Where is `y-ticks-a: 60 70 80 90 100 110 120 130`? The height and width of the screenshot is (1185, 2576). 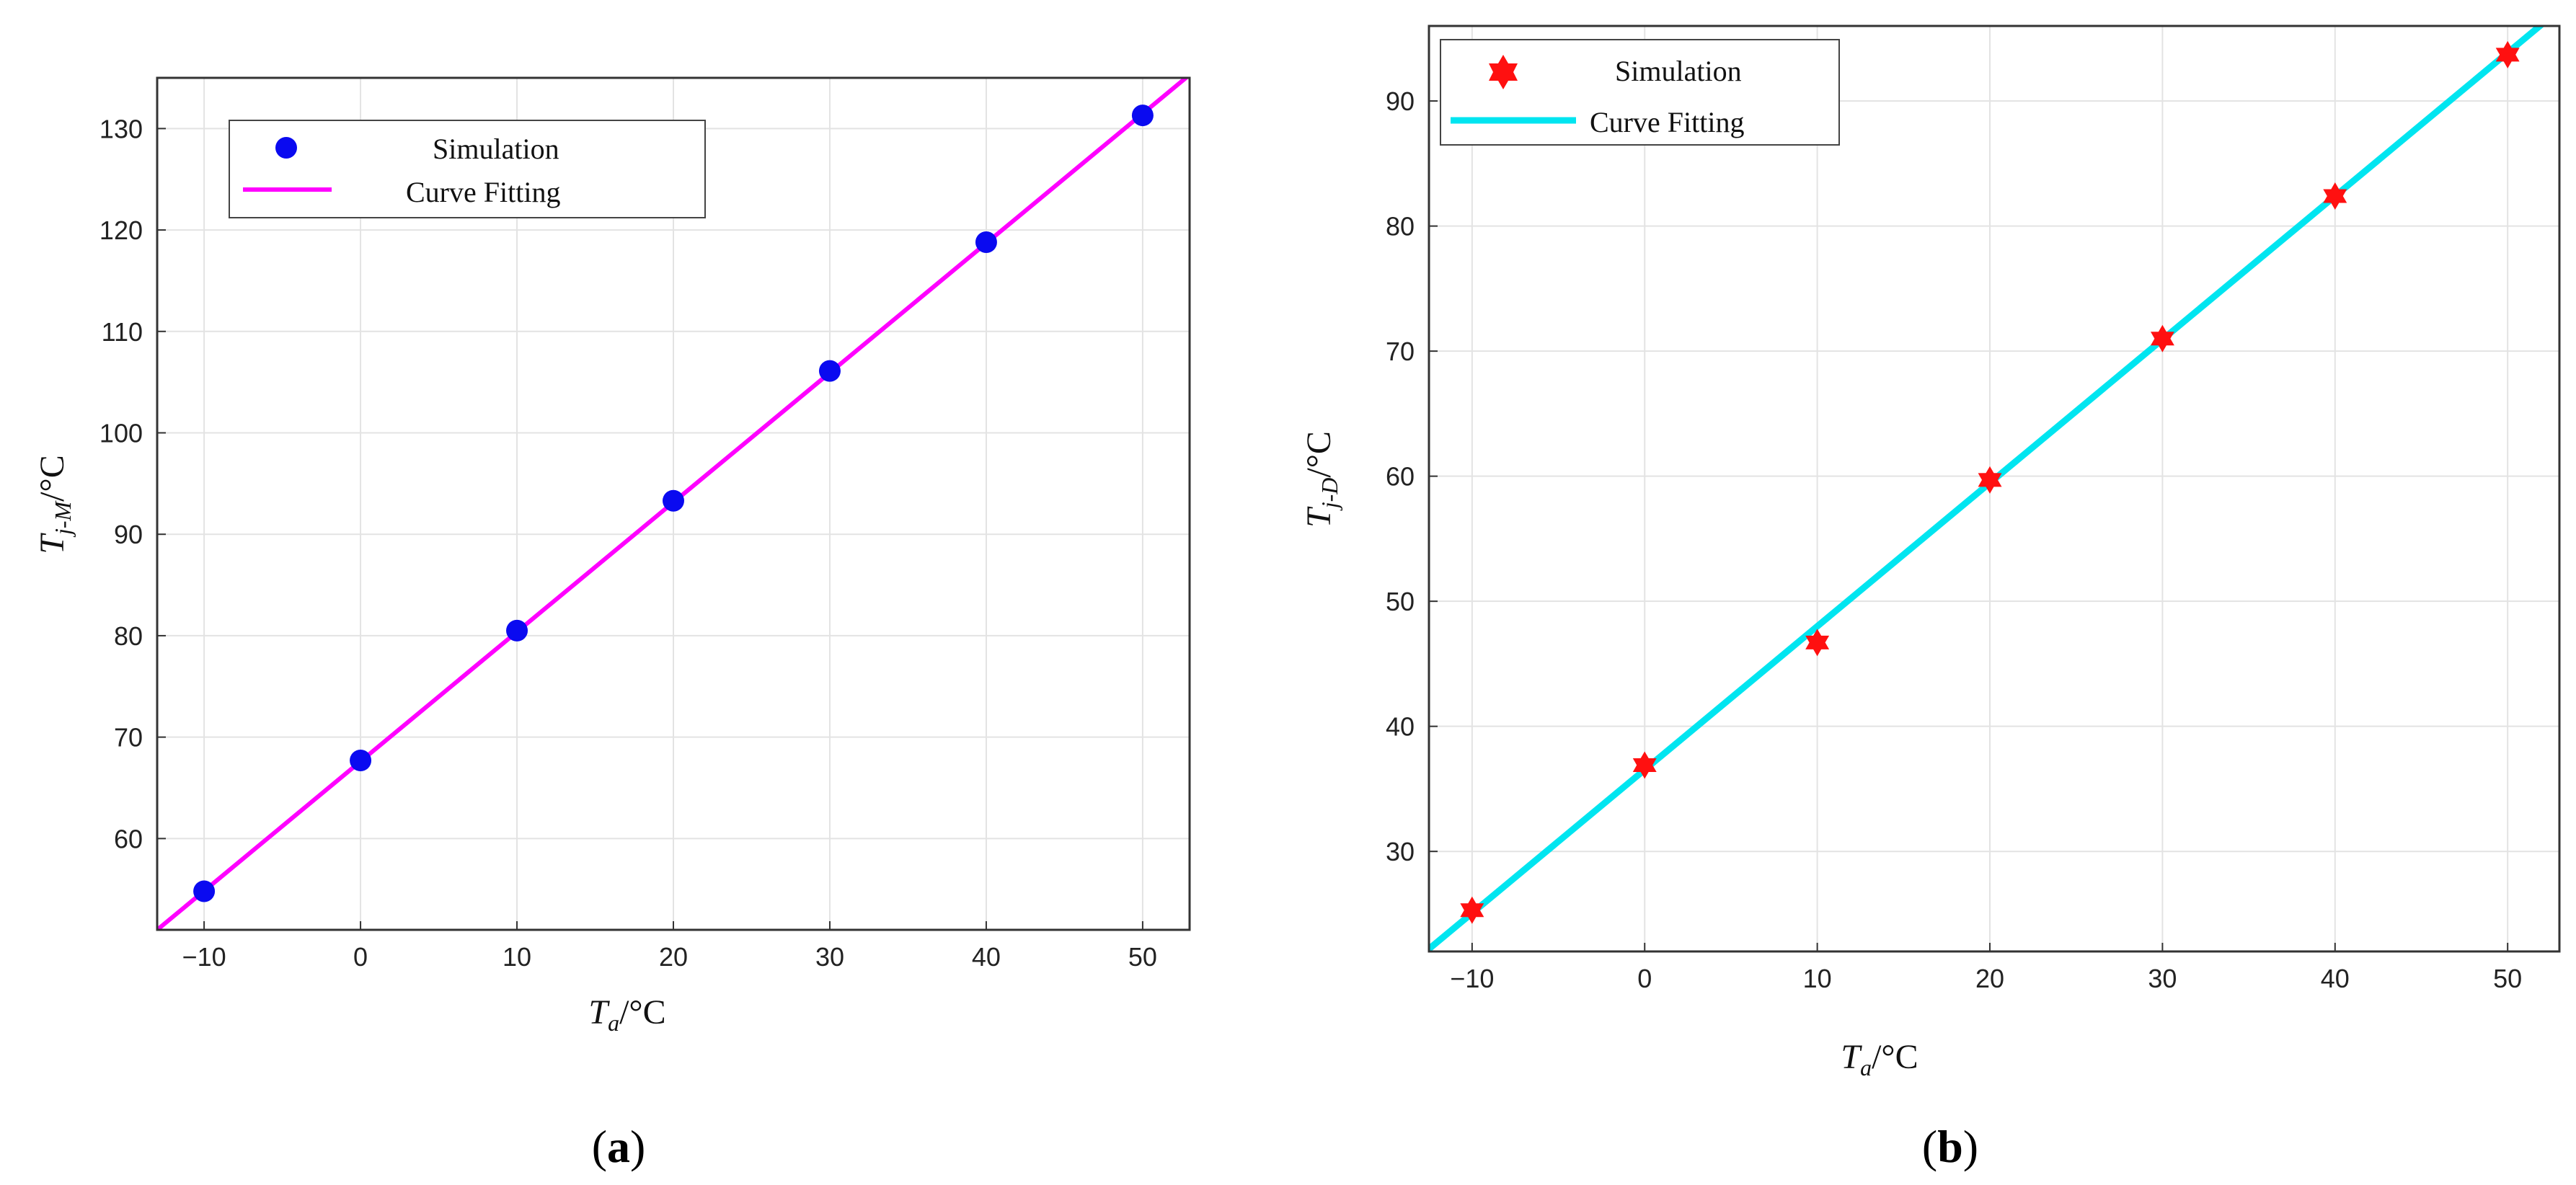
y-ticks-a: 60 70 80 90 100 110 120 130 is located at coordinates (132, 484).